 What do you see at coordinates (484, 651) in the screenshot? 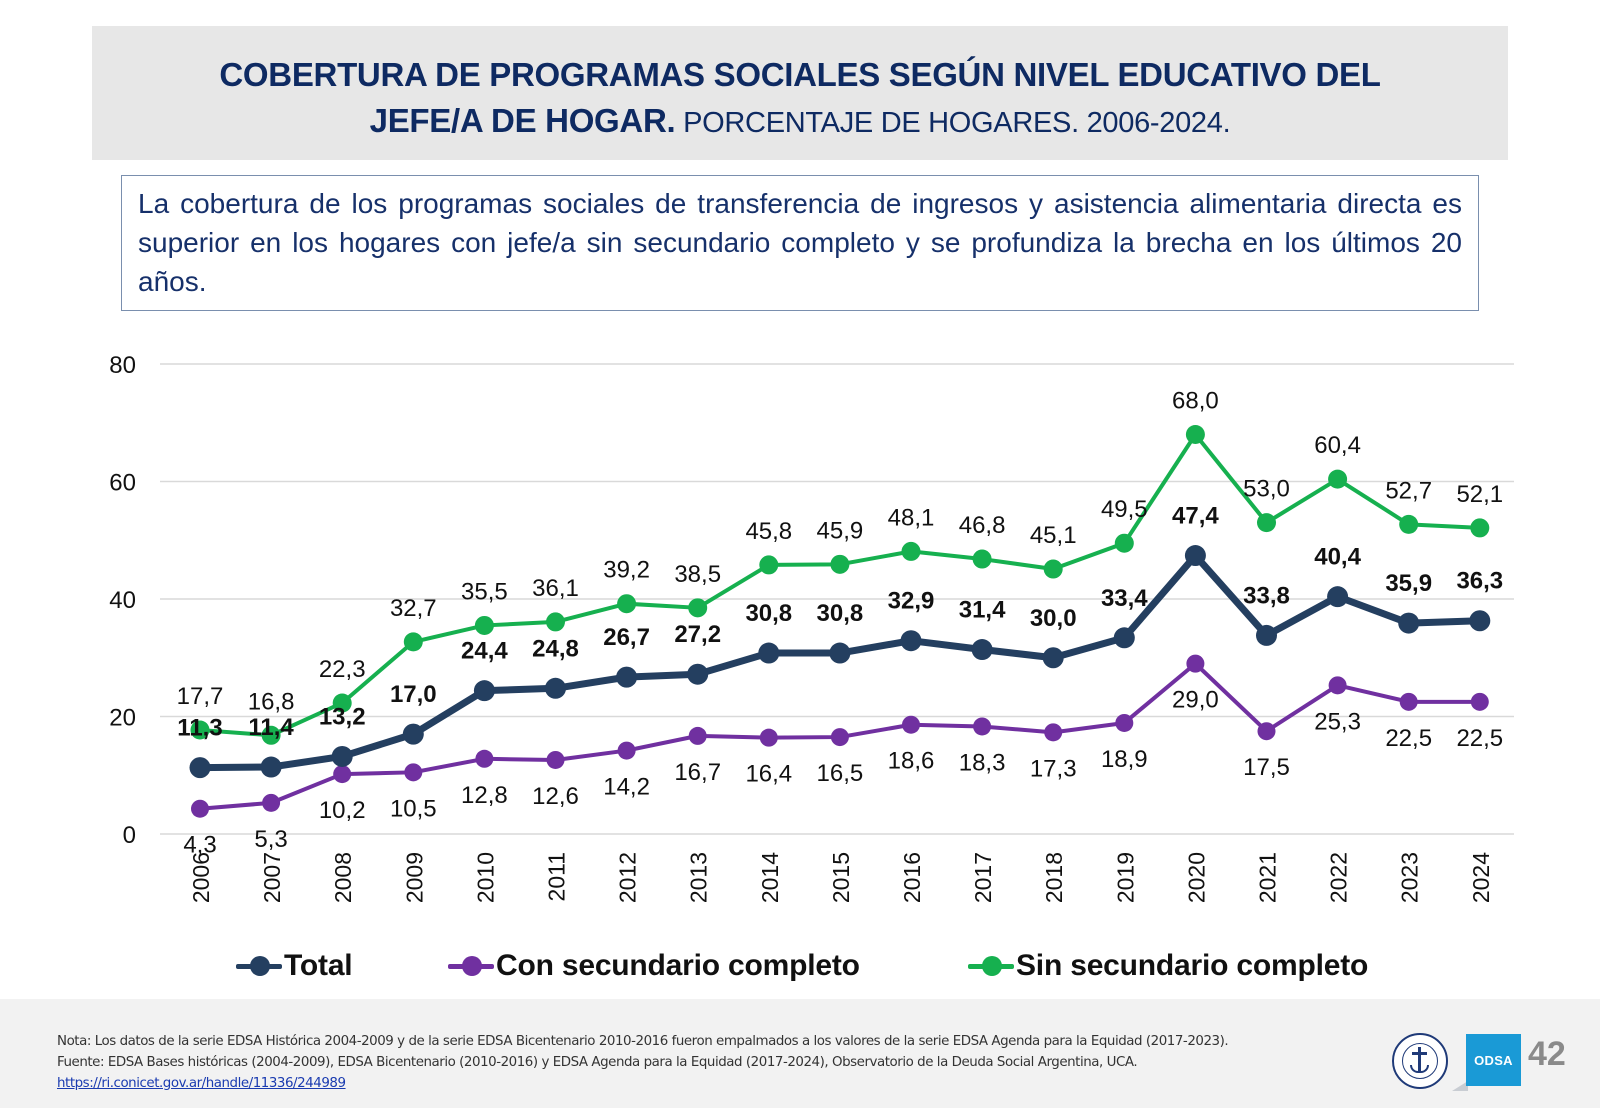
I see `data-label-total: 24,4` at bounding box center [484, 651].